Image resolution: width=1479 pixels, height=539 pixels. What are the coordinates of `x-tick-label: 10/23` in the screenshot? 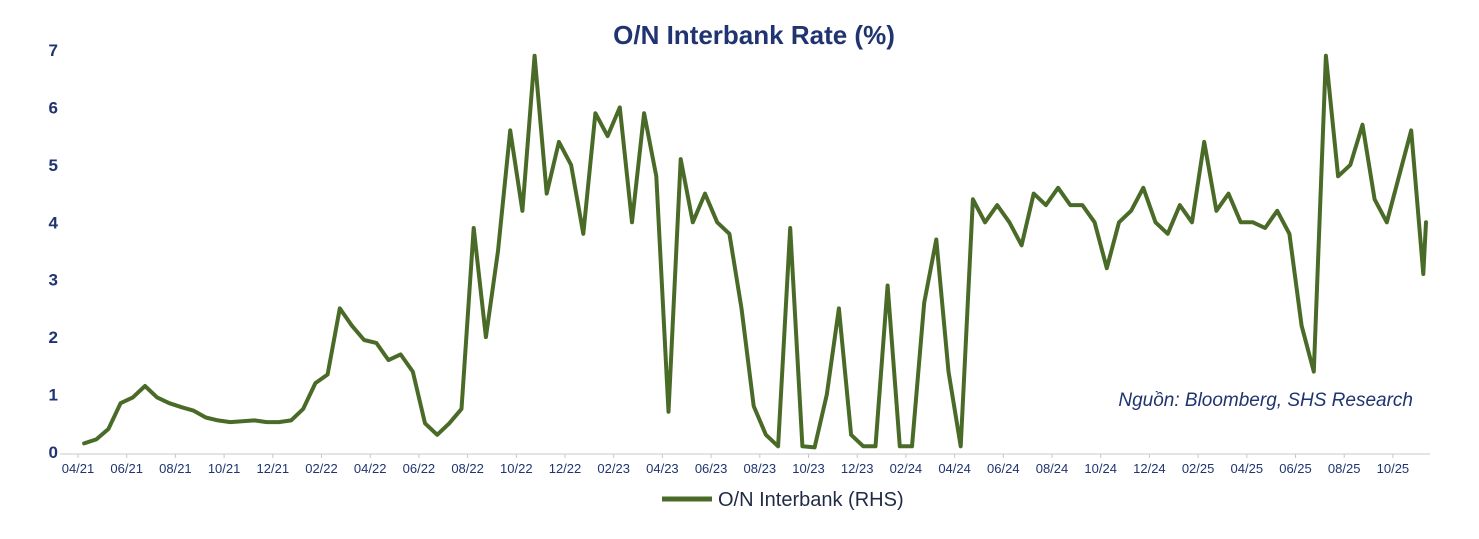 It's located at (808, 468).